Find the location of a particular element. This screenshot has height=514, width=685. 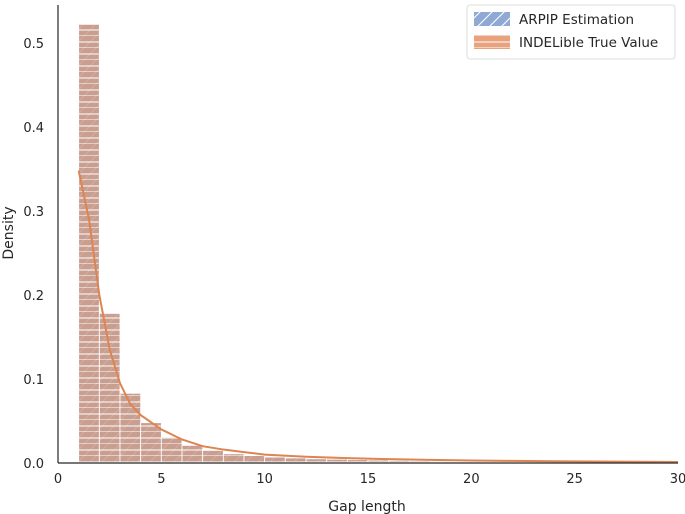

y-tick-label: 0.5 is located at coordinates (33, 44).